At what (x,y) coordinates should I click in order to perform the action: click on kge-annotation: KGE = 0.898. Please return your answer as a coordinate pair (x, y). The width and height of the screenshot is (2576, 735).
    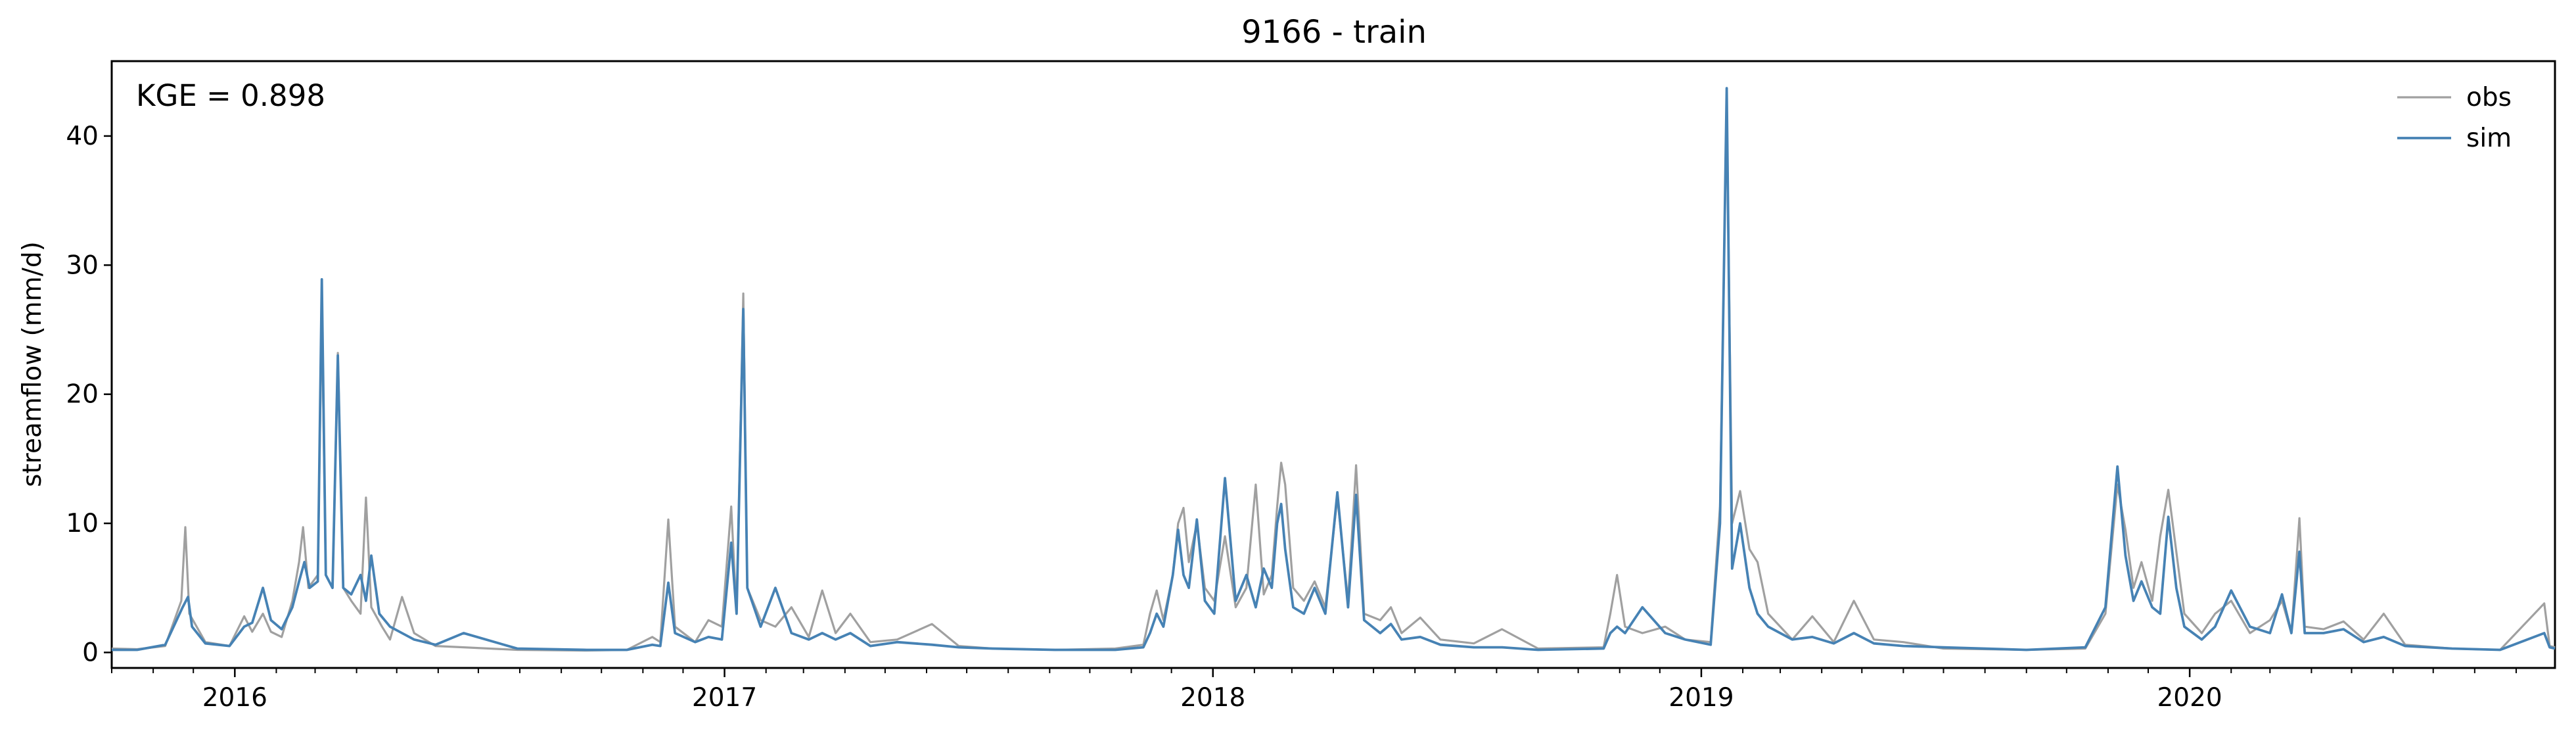
    Looking at the image, I should click on (231, 96).